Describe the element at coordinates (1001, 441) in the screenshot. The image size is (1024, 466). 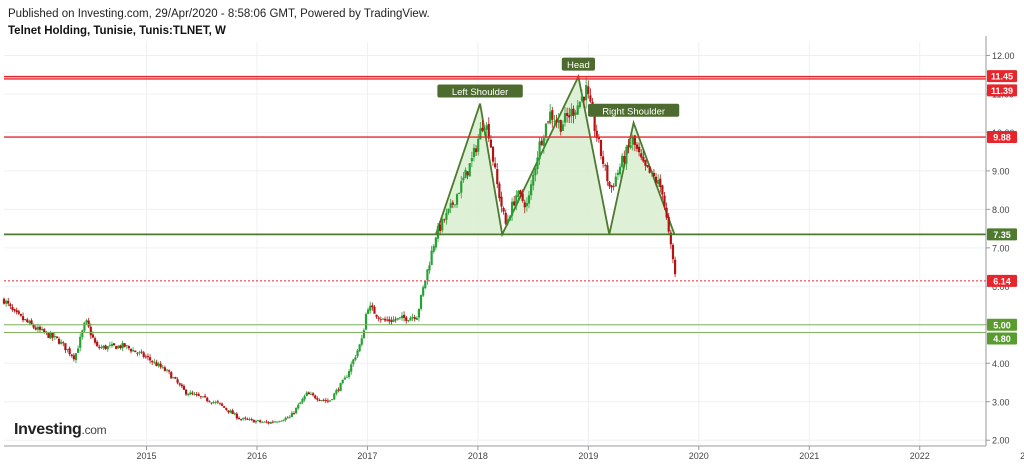
I see `y-tick-label: 2.00` at that location.